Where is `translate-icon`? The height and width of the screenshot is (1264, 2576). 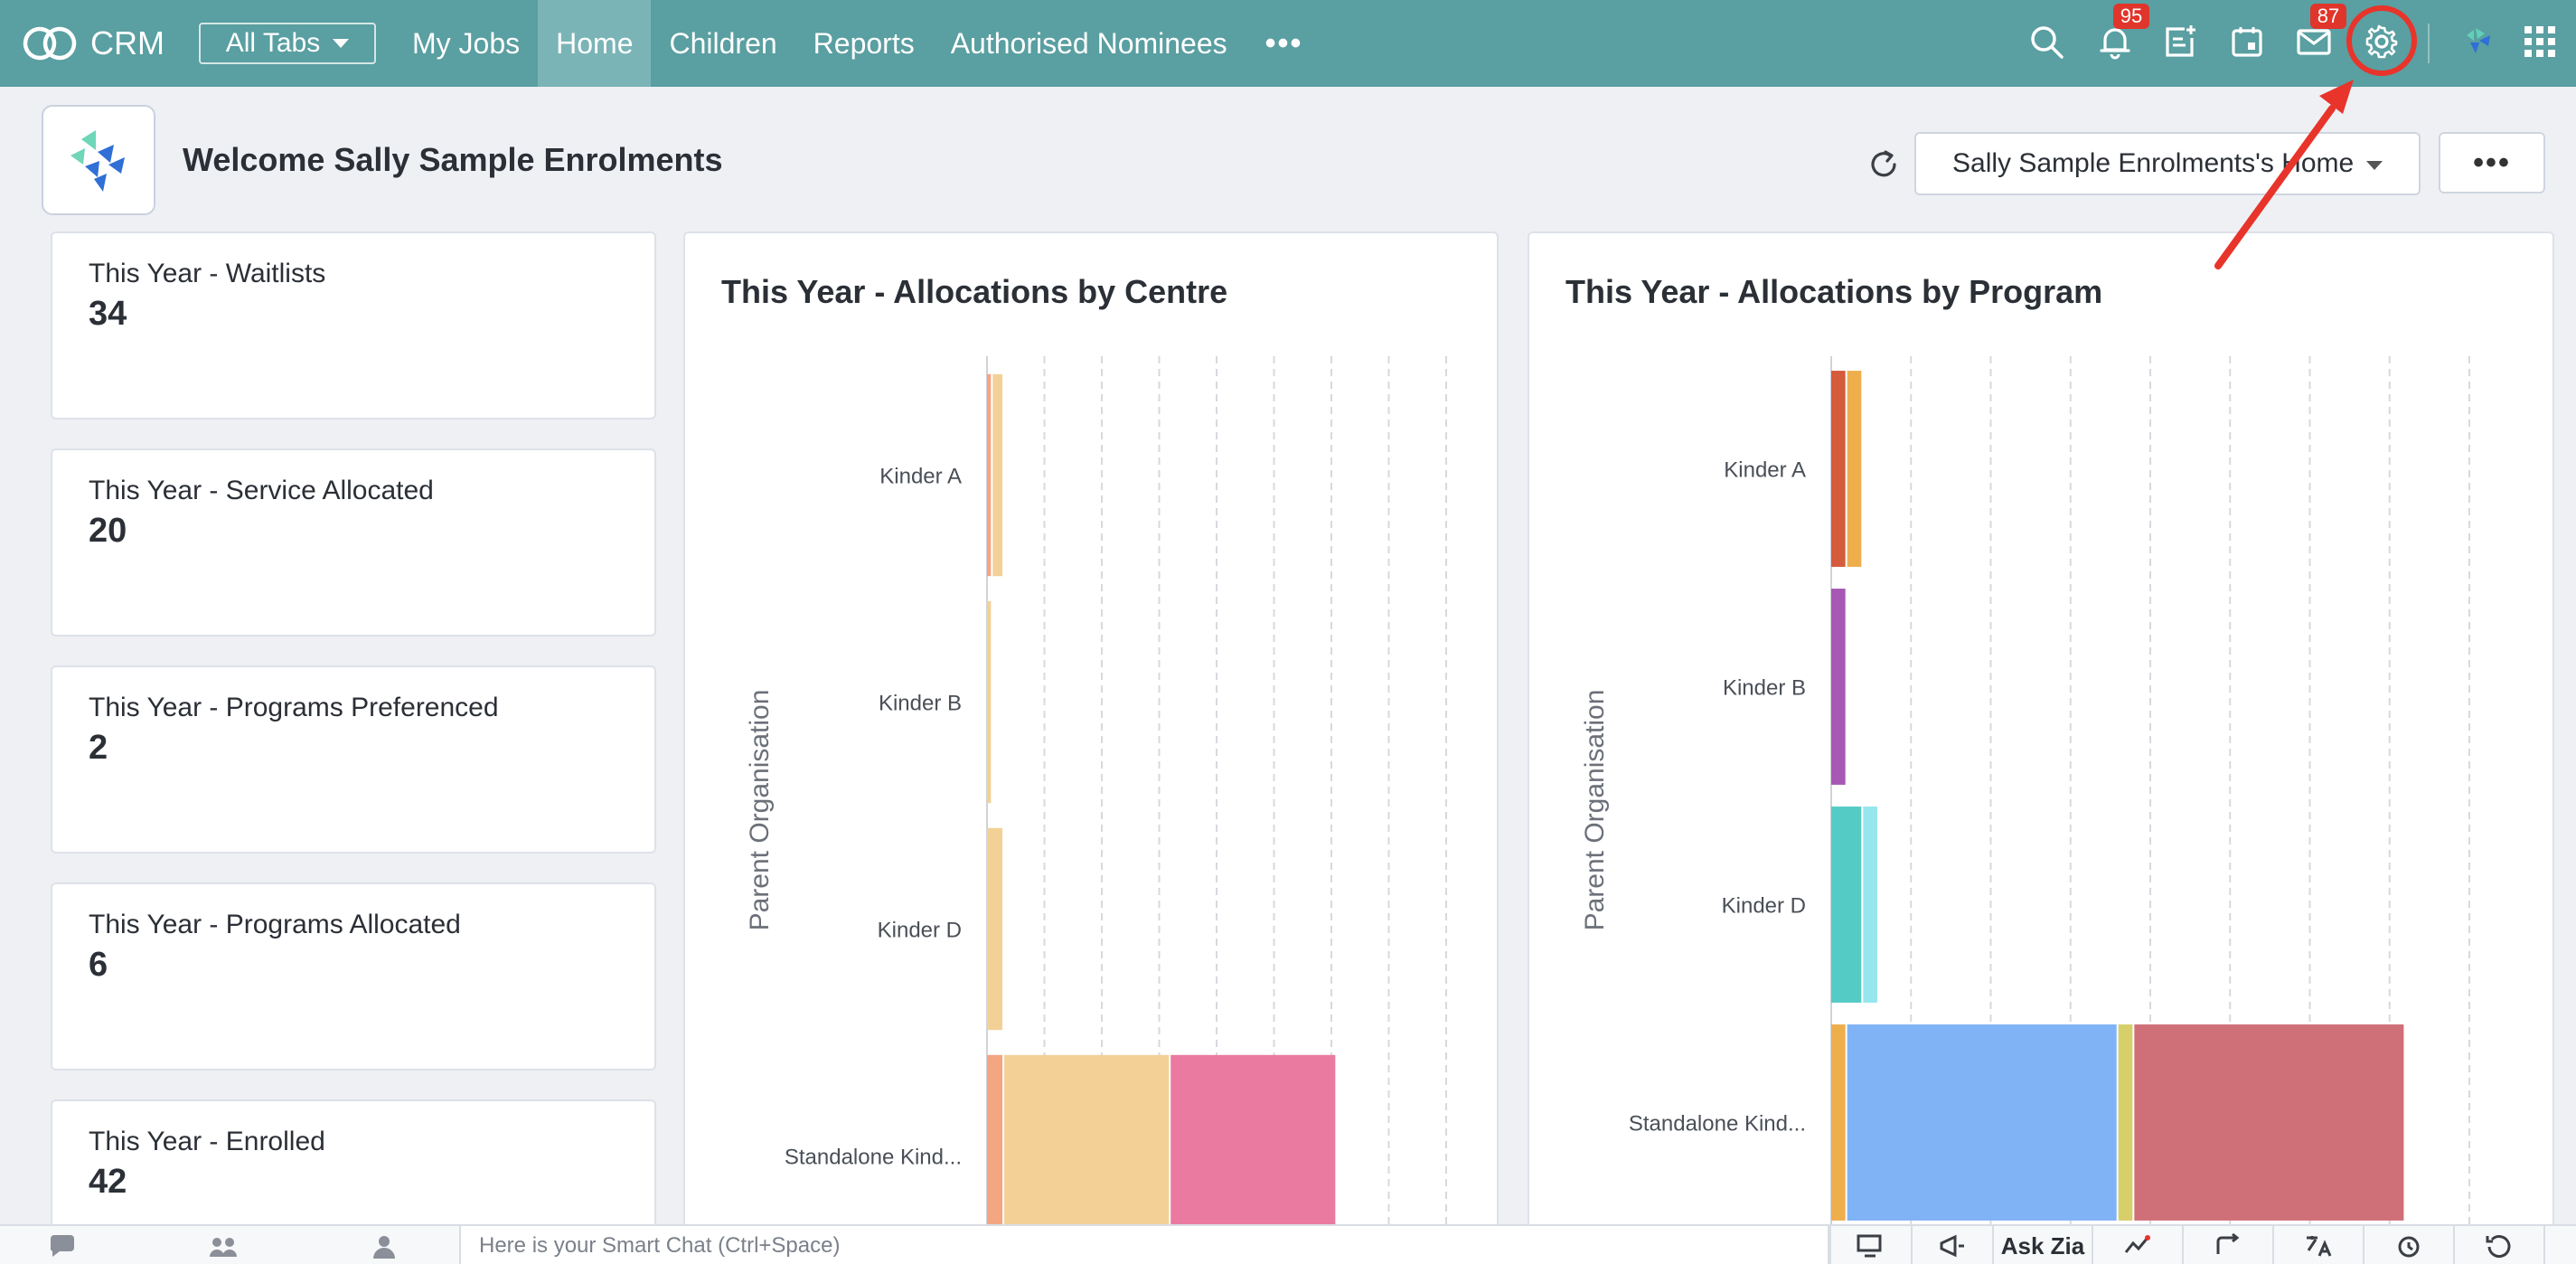 translate-icon is located at coordinates (2317, 1245).